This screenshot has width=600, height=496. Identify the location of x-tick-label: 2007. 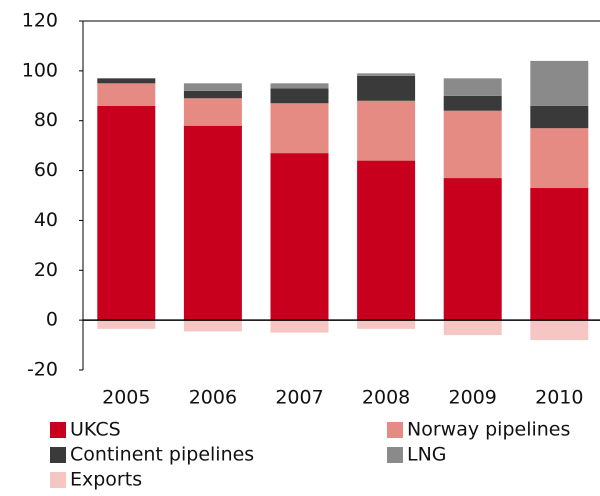
(299, 398).